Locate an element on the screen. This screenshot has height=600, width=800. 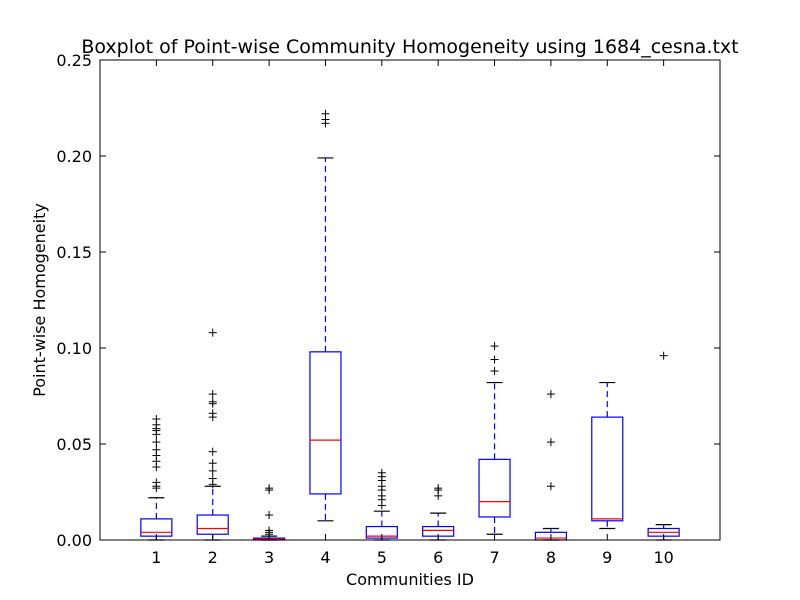
y-axis-title: Point-wise Homogeneity is located at coordinates (39, 300).